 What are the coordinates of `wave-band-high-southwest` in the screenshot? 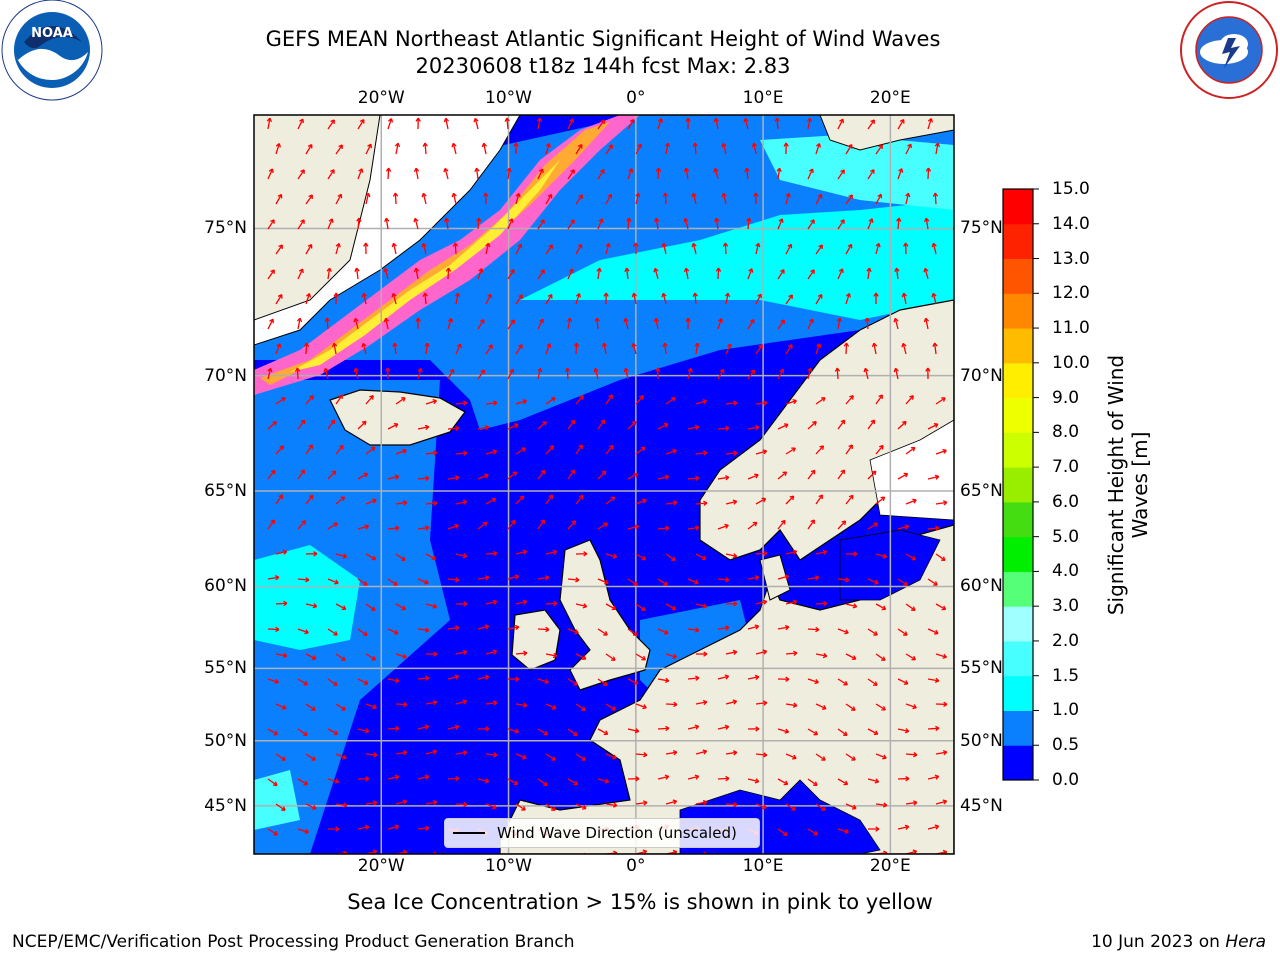 It's located at (307, 597).